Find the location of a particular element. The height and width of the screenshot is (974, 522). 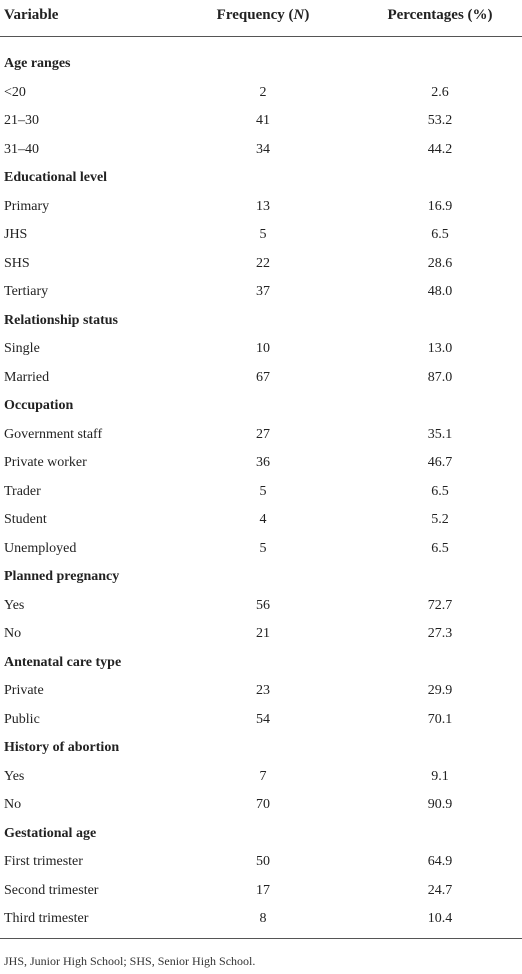

row-label: Unemployed is located at coordinates (40, 548).